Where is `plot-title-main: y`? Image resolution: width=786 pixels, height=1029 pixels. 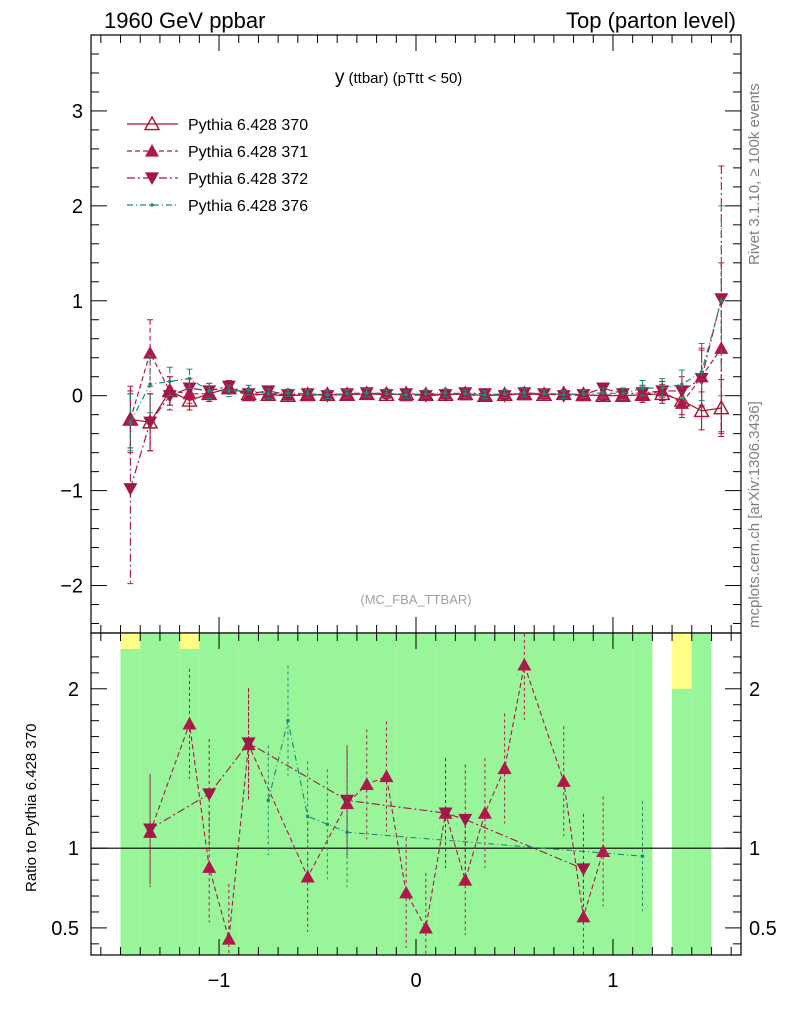
plot-title-main: y is located at coordinates (340, 77).